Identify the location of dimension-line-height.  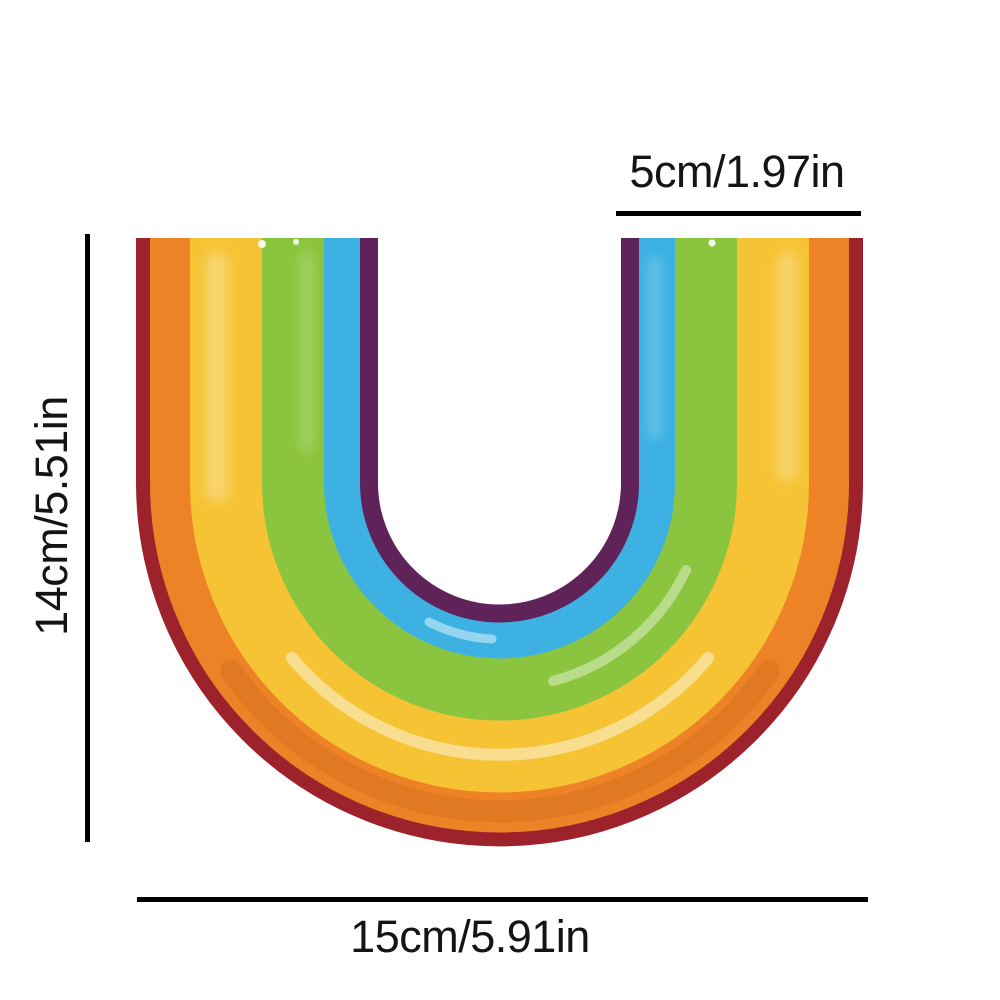
(87, 538).